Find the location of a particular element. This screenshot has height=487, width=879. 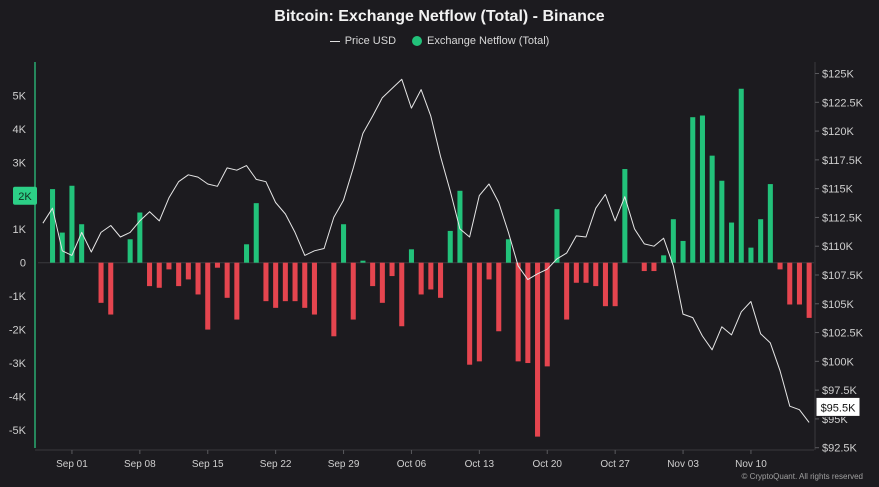

x-tick-label: Oct 06 is located at coordinates (412, 464).